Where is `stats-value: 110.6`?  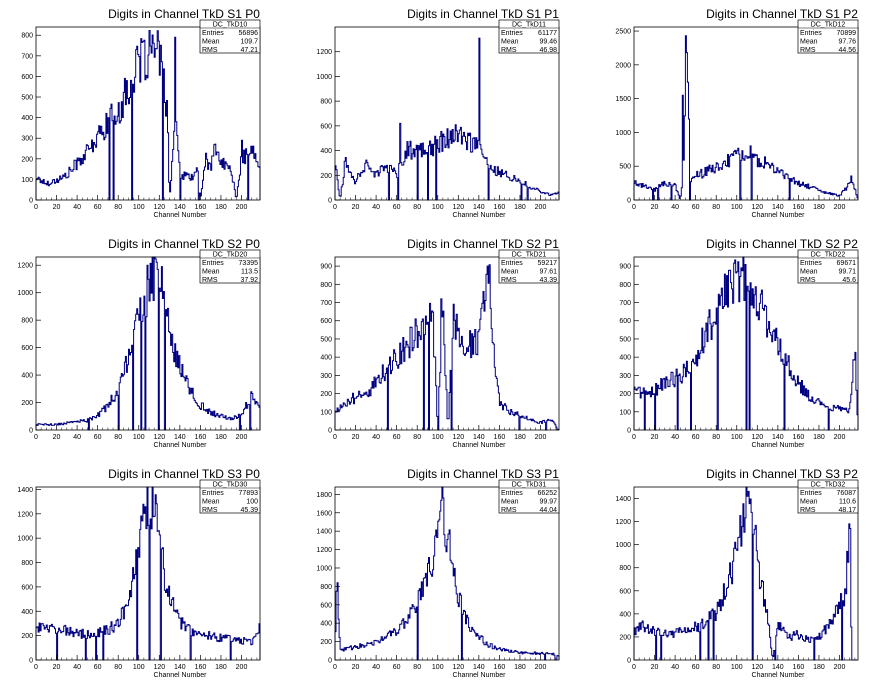 stats-value: 110.6 is located at coordinates (847, 502).